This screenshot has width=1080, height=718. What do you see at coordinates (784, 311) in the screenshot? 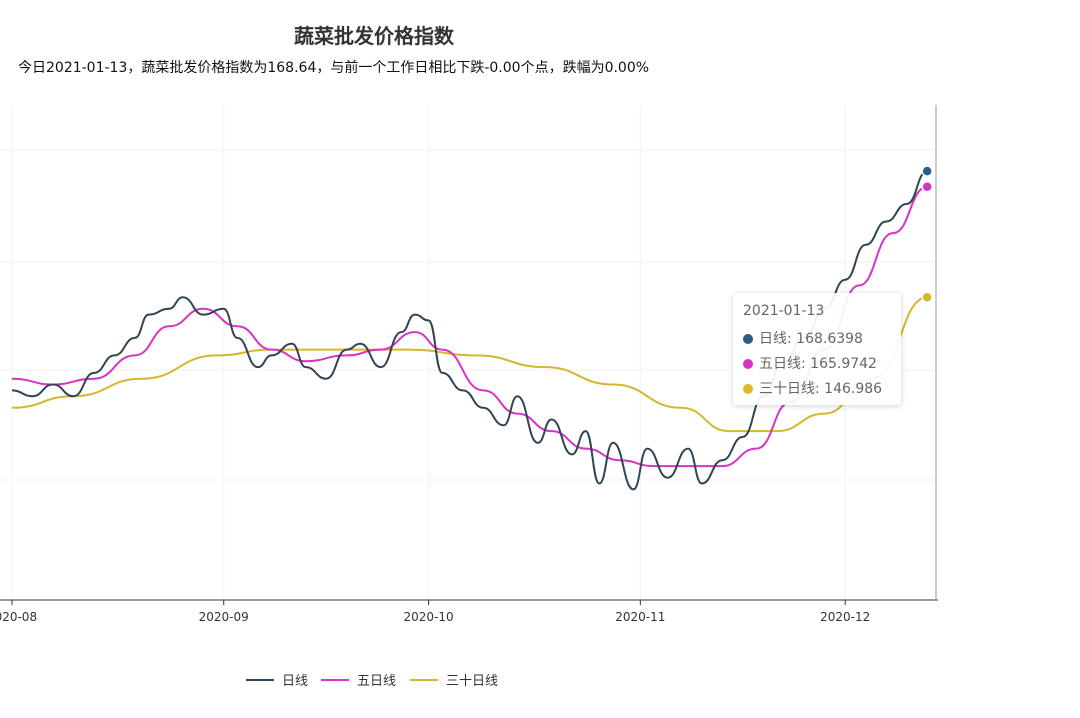
I see `tooltip-date: 2021-01-13` at bounding box center [784, 311].